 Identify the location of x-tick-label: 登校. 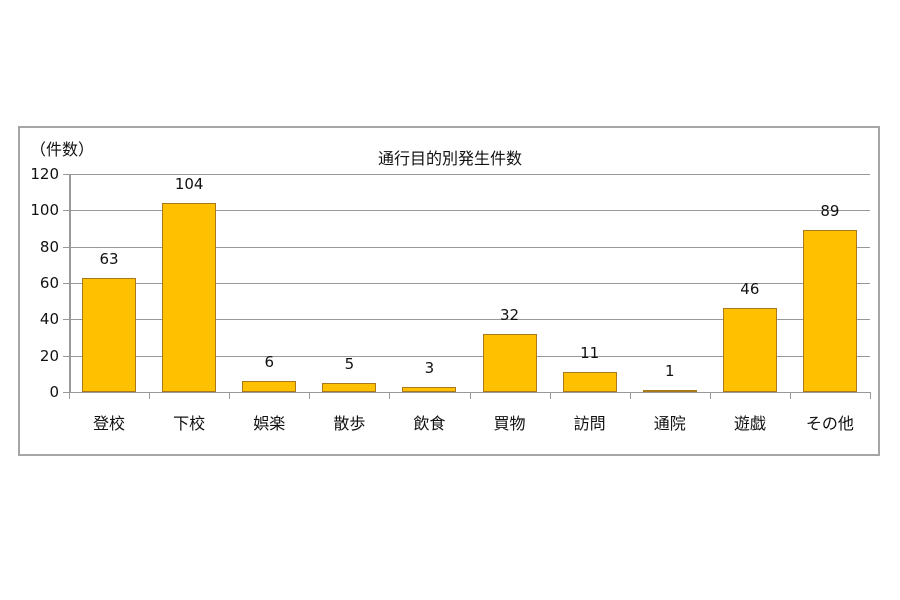
(109, 423).